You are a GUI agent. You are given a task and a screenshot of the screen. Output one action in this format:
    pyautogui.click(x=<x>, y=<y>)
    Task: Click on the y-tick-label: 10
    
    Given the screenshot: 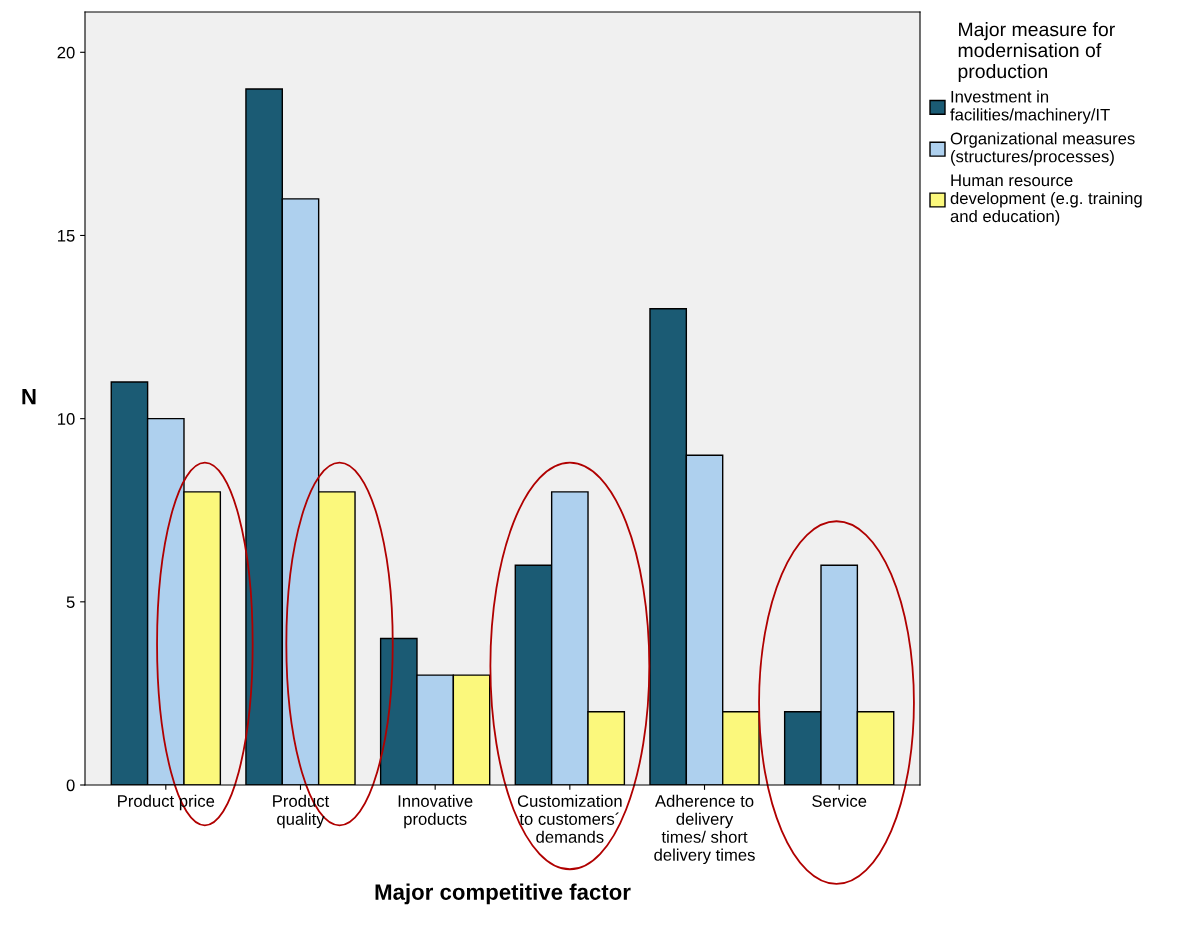 What is the action you would take?
    pyautogui.click(x=66, y=419)
    